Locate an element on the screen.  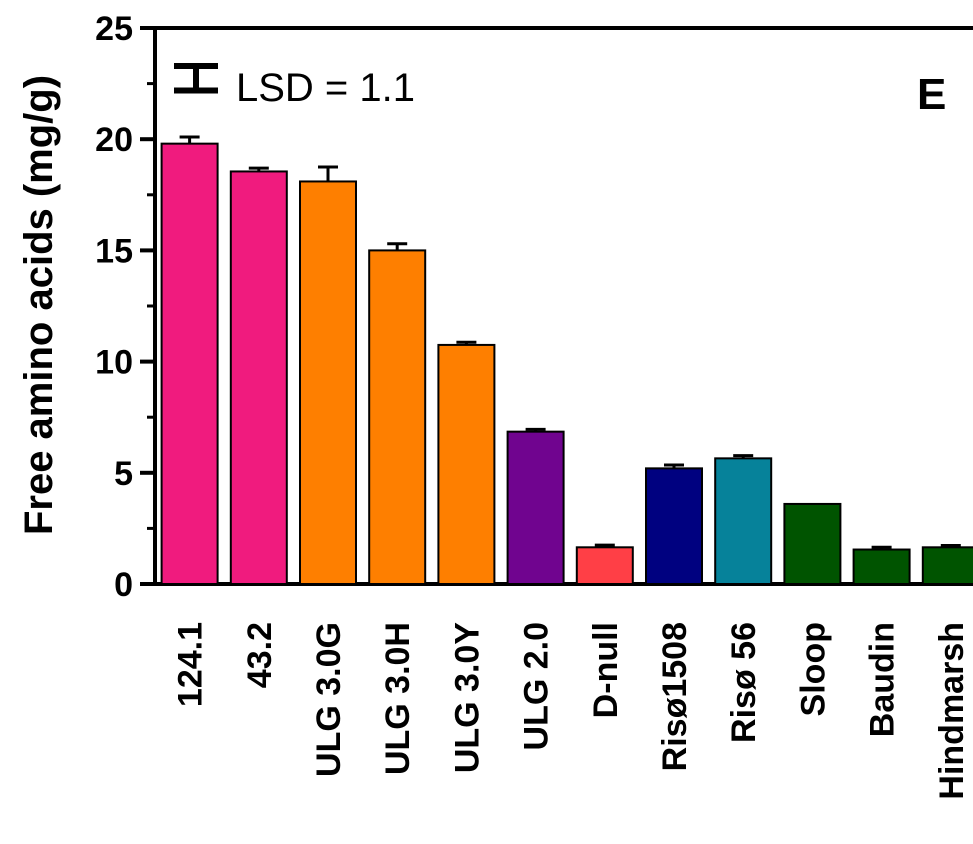
y-tick-label: 15 is located at coordinates (114, 251).